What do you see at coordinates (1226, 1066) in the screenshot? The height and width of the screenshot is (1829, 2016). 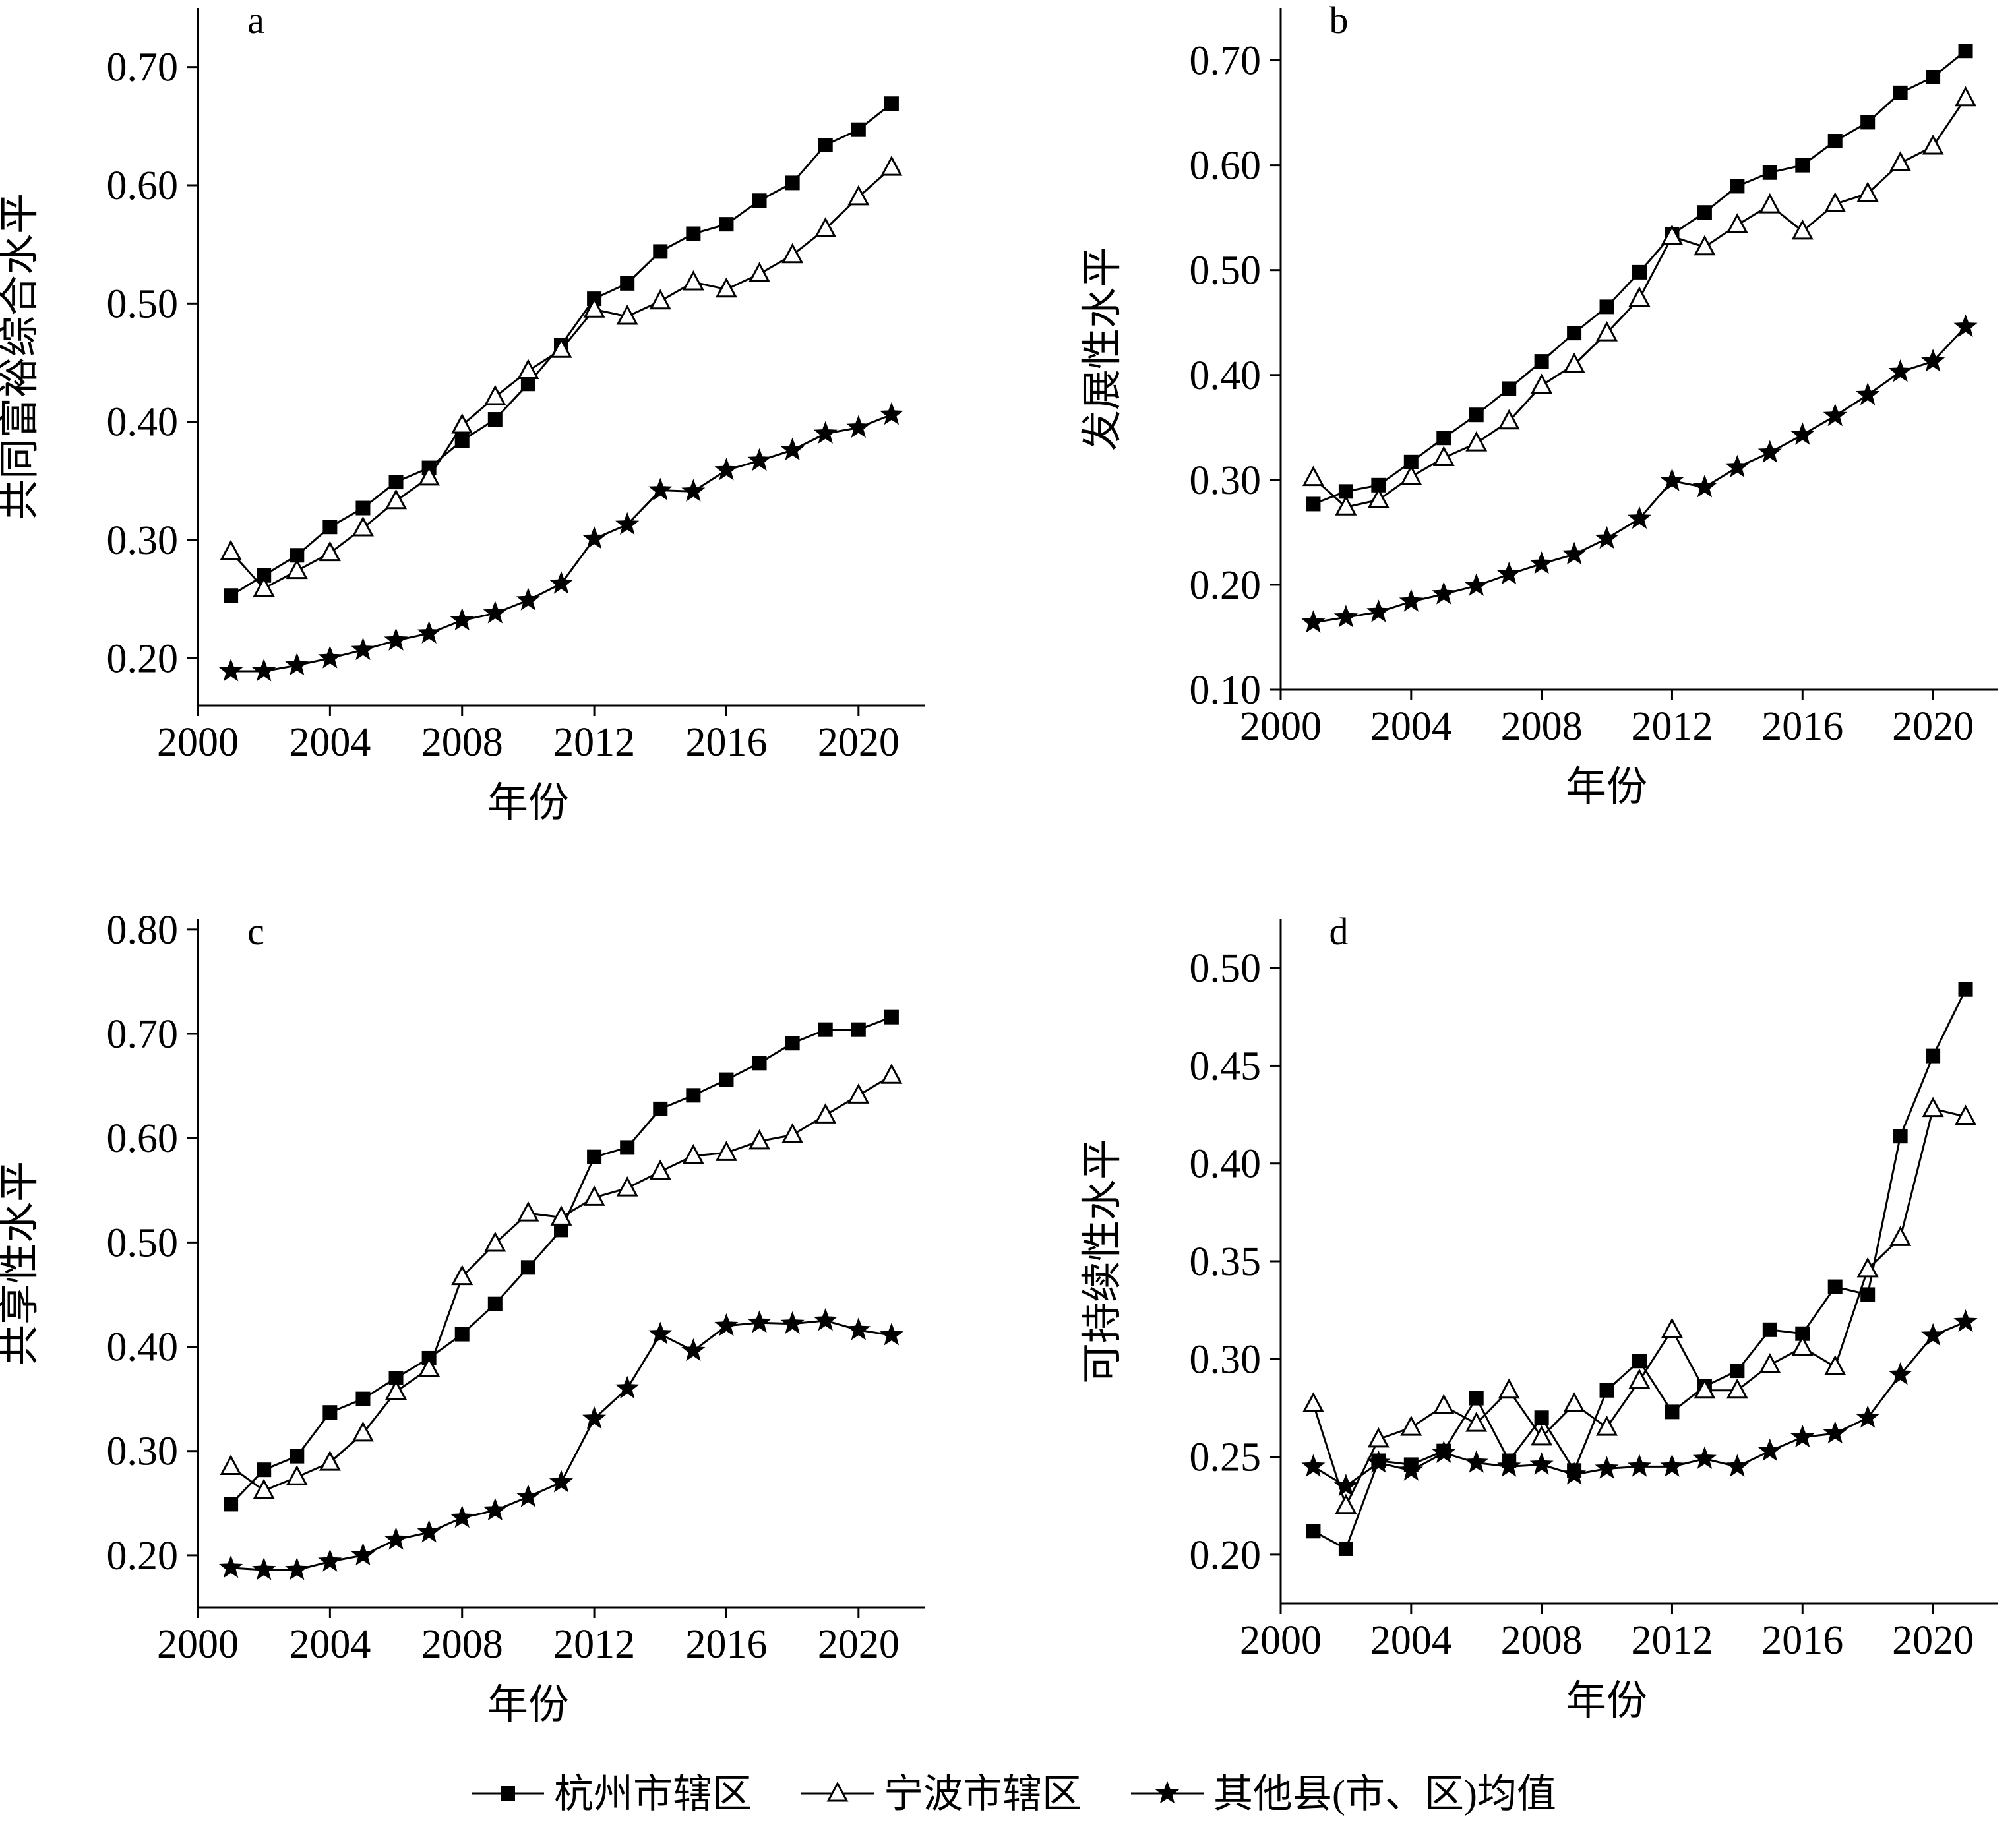 I see `y-tick-label: 0.45` at bounding box center [1226, 1066].